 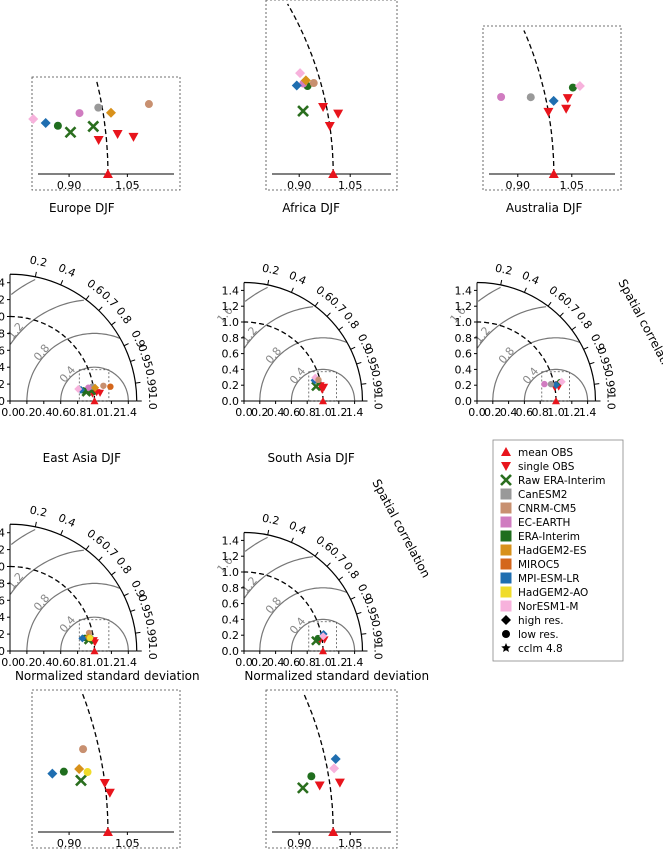 I want to click on legend-label: MPI-ESM-LR, so click(x=549, y=579).